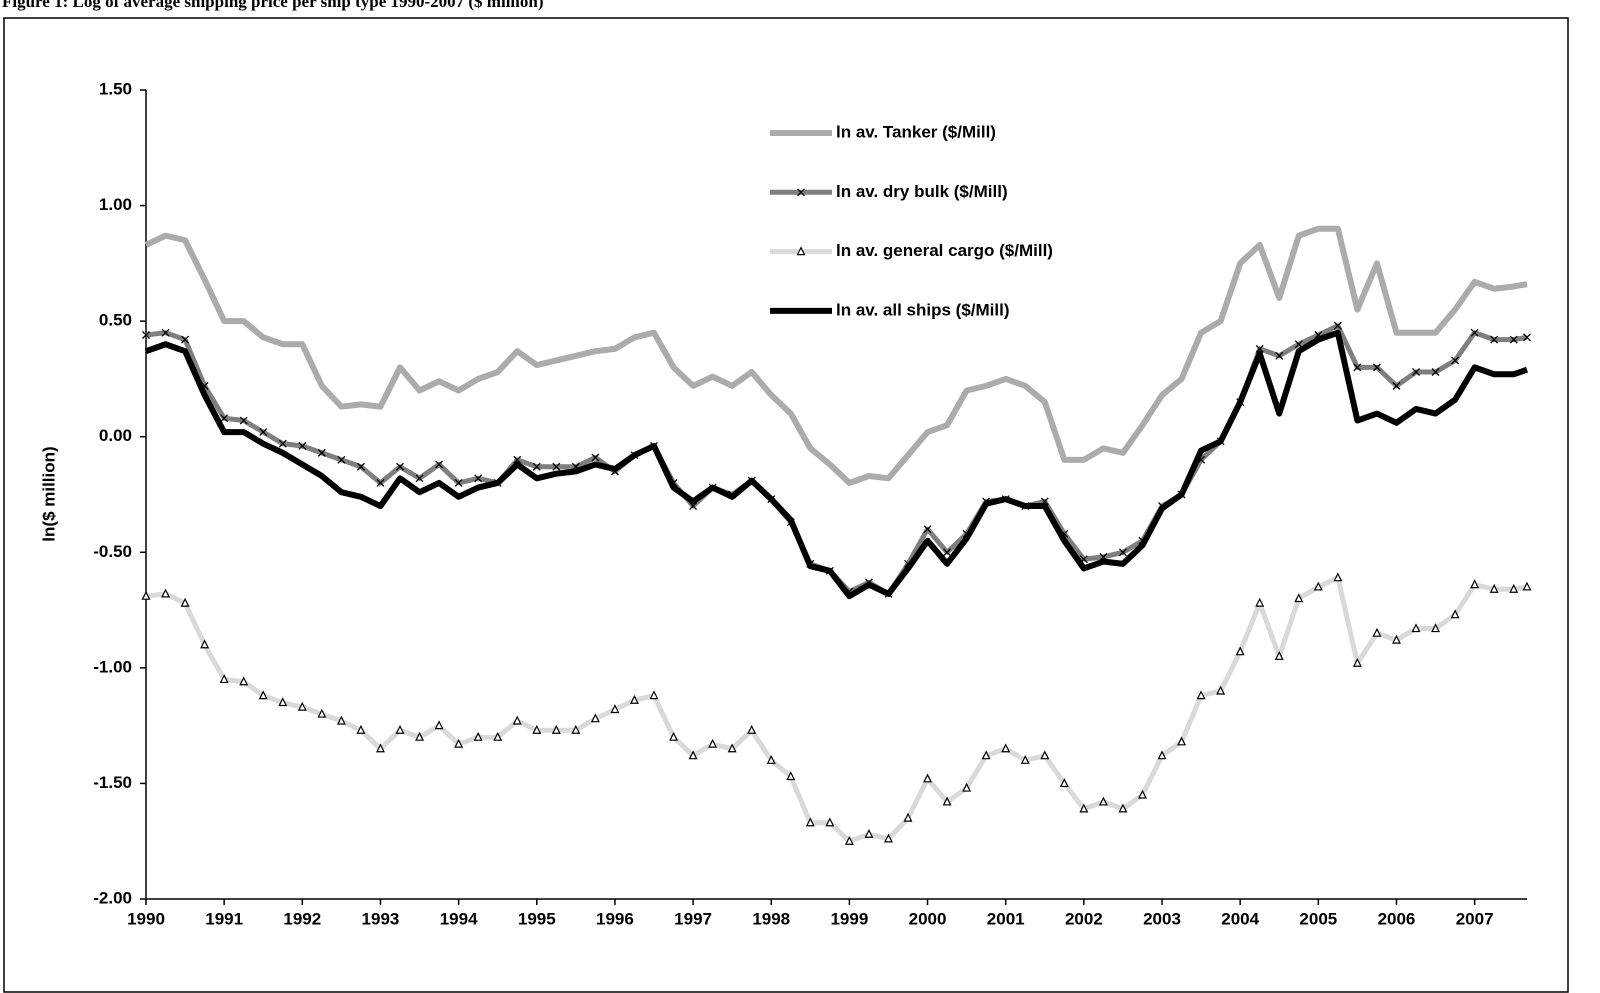 The image size is (1600, 993). I want to click on y-tick-label: -1.00, so click(112, 666).